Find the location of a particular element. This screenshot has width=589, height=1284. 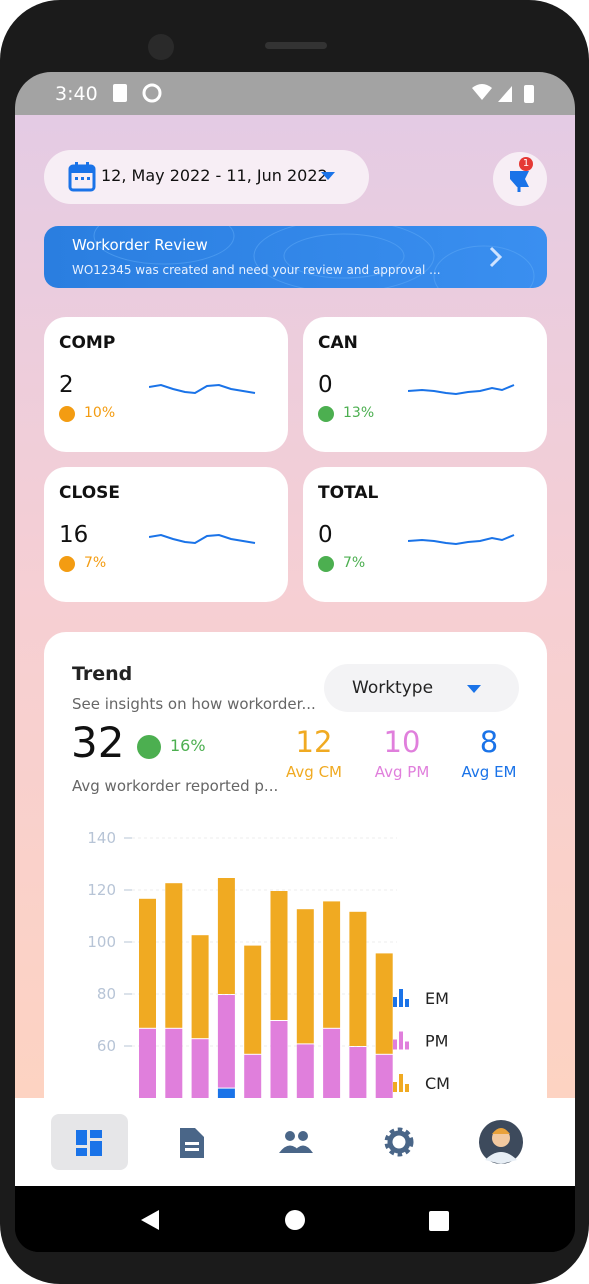

card-label: CAN is located at coordinates (338, 343).